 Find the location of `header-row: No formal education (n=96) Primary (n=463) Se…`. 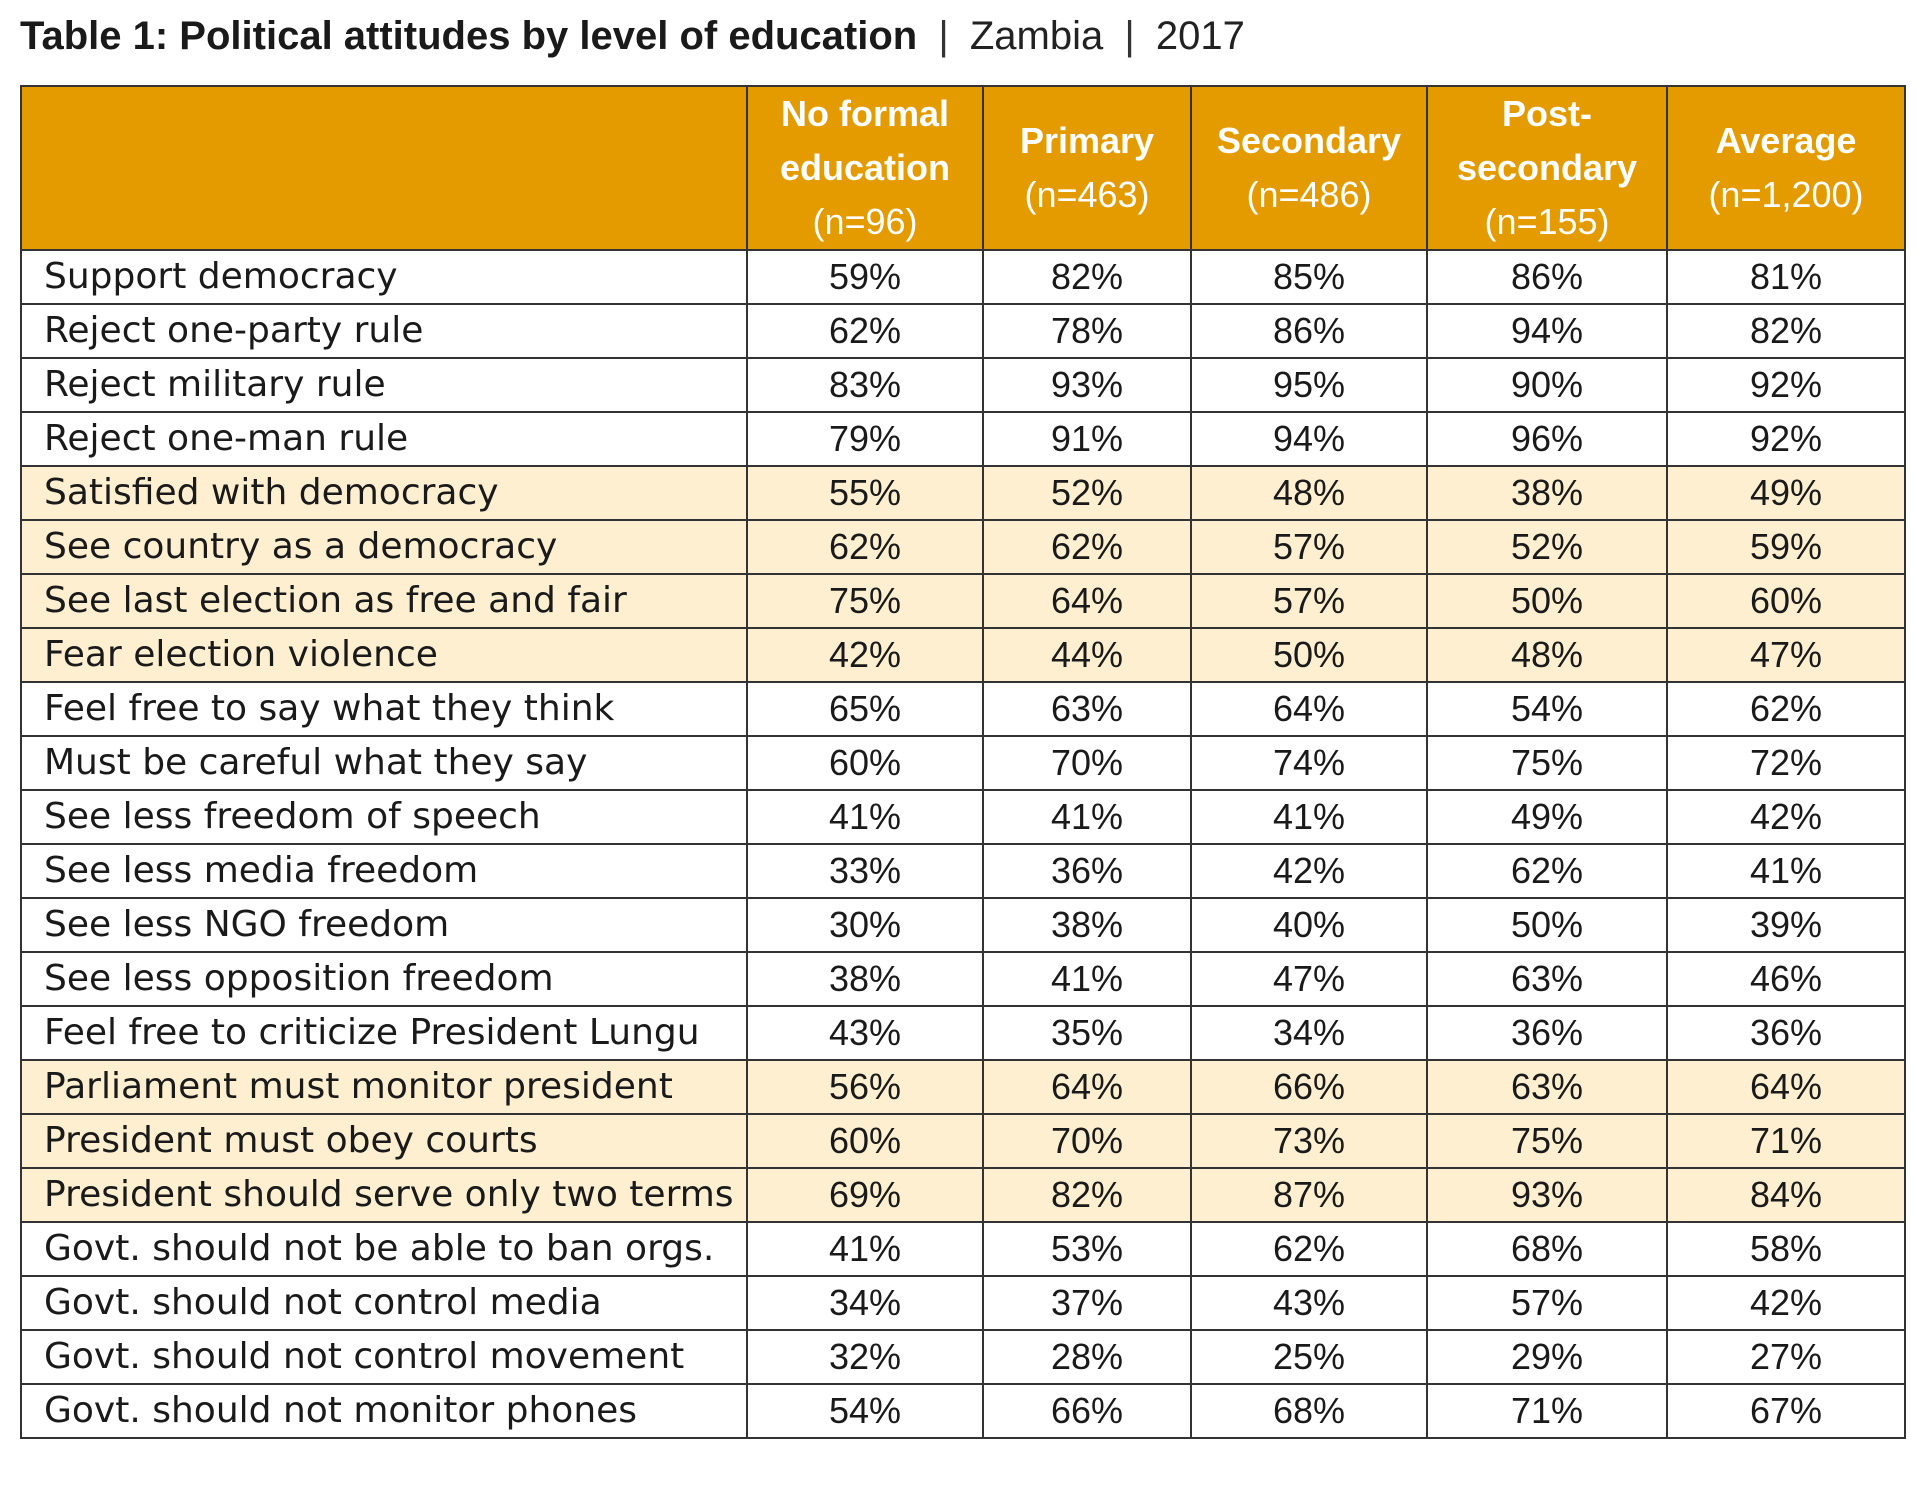

header-row: No formal education (n=96) Primary (n=463) Se… is located at coordinates (963, 168).